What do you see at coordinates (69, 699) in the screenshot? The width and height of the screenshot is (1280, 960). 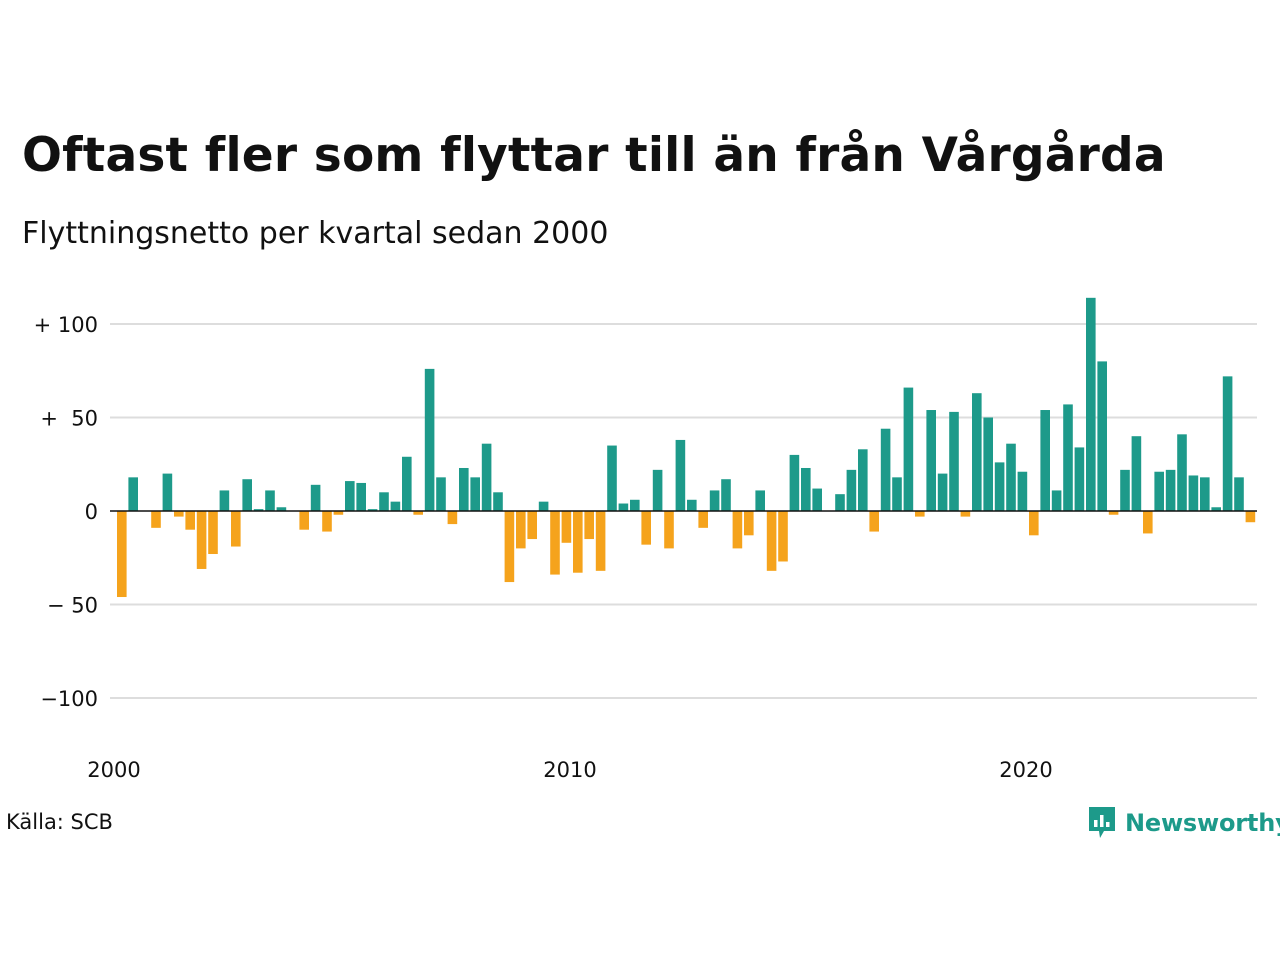 I see `y-tick-label: −100` at bounding box center [69, 699].